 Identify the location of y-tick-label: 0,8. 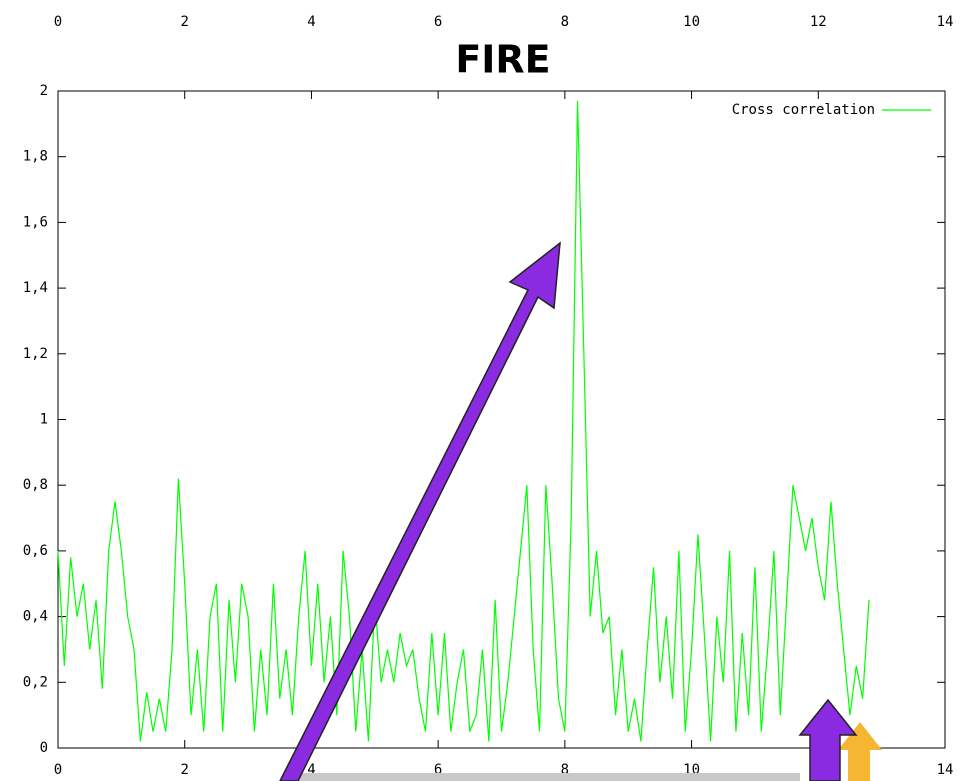
(35, 485).